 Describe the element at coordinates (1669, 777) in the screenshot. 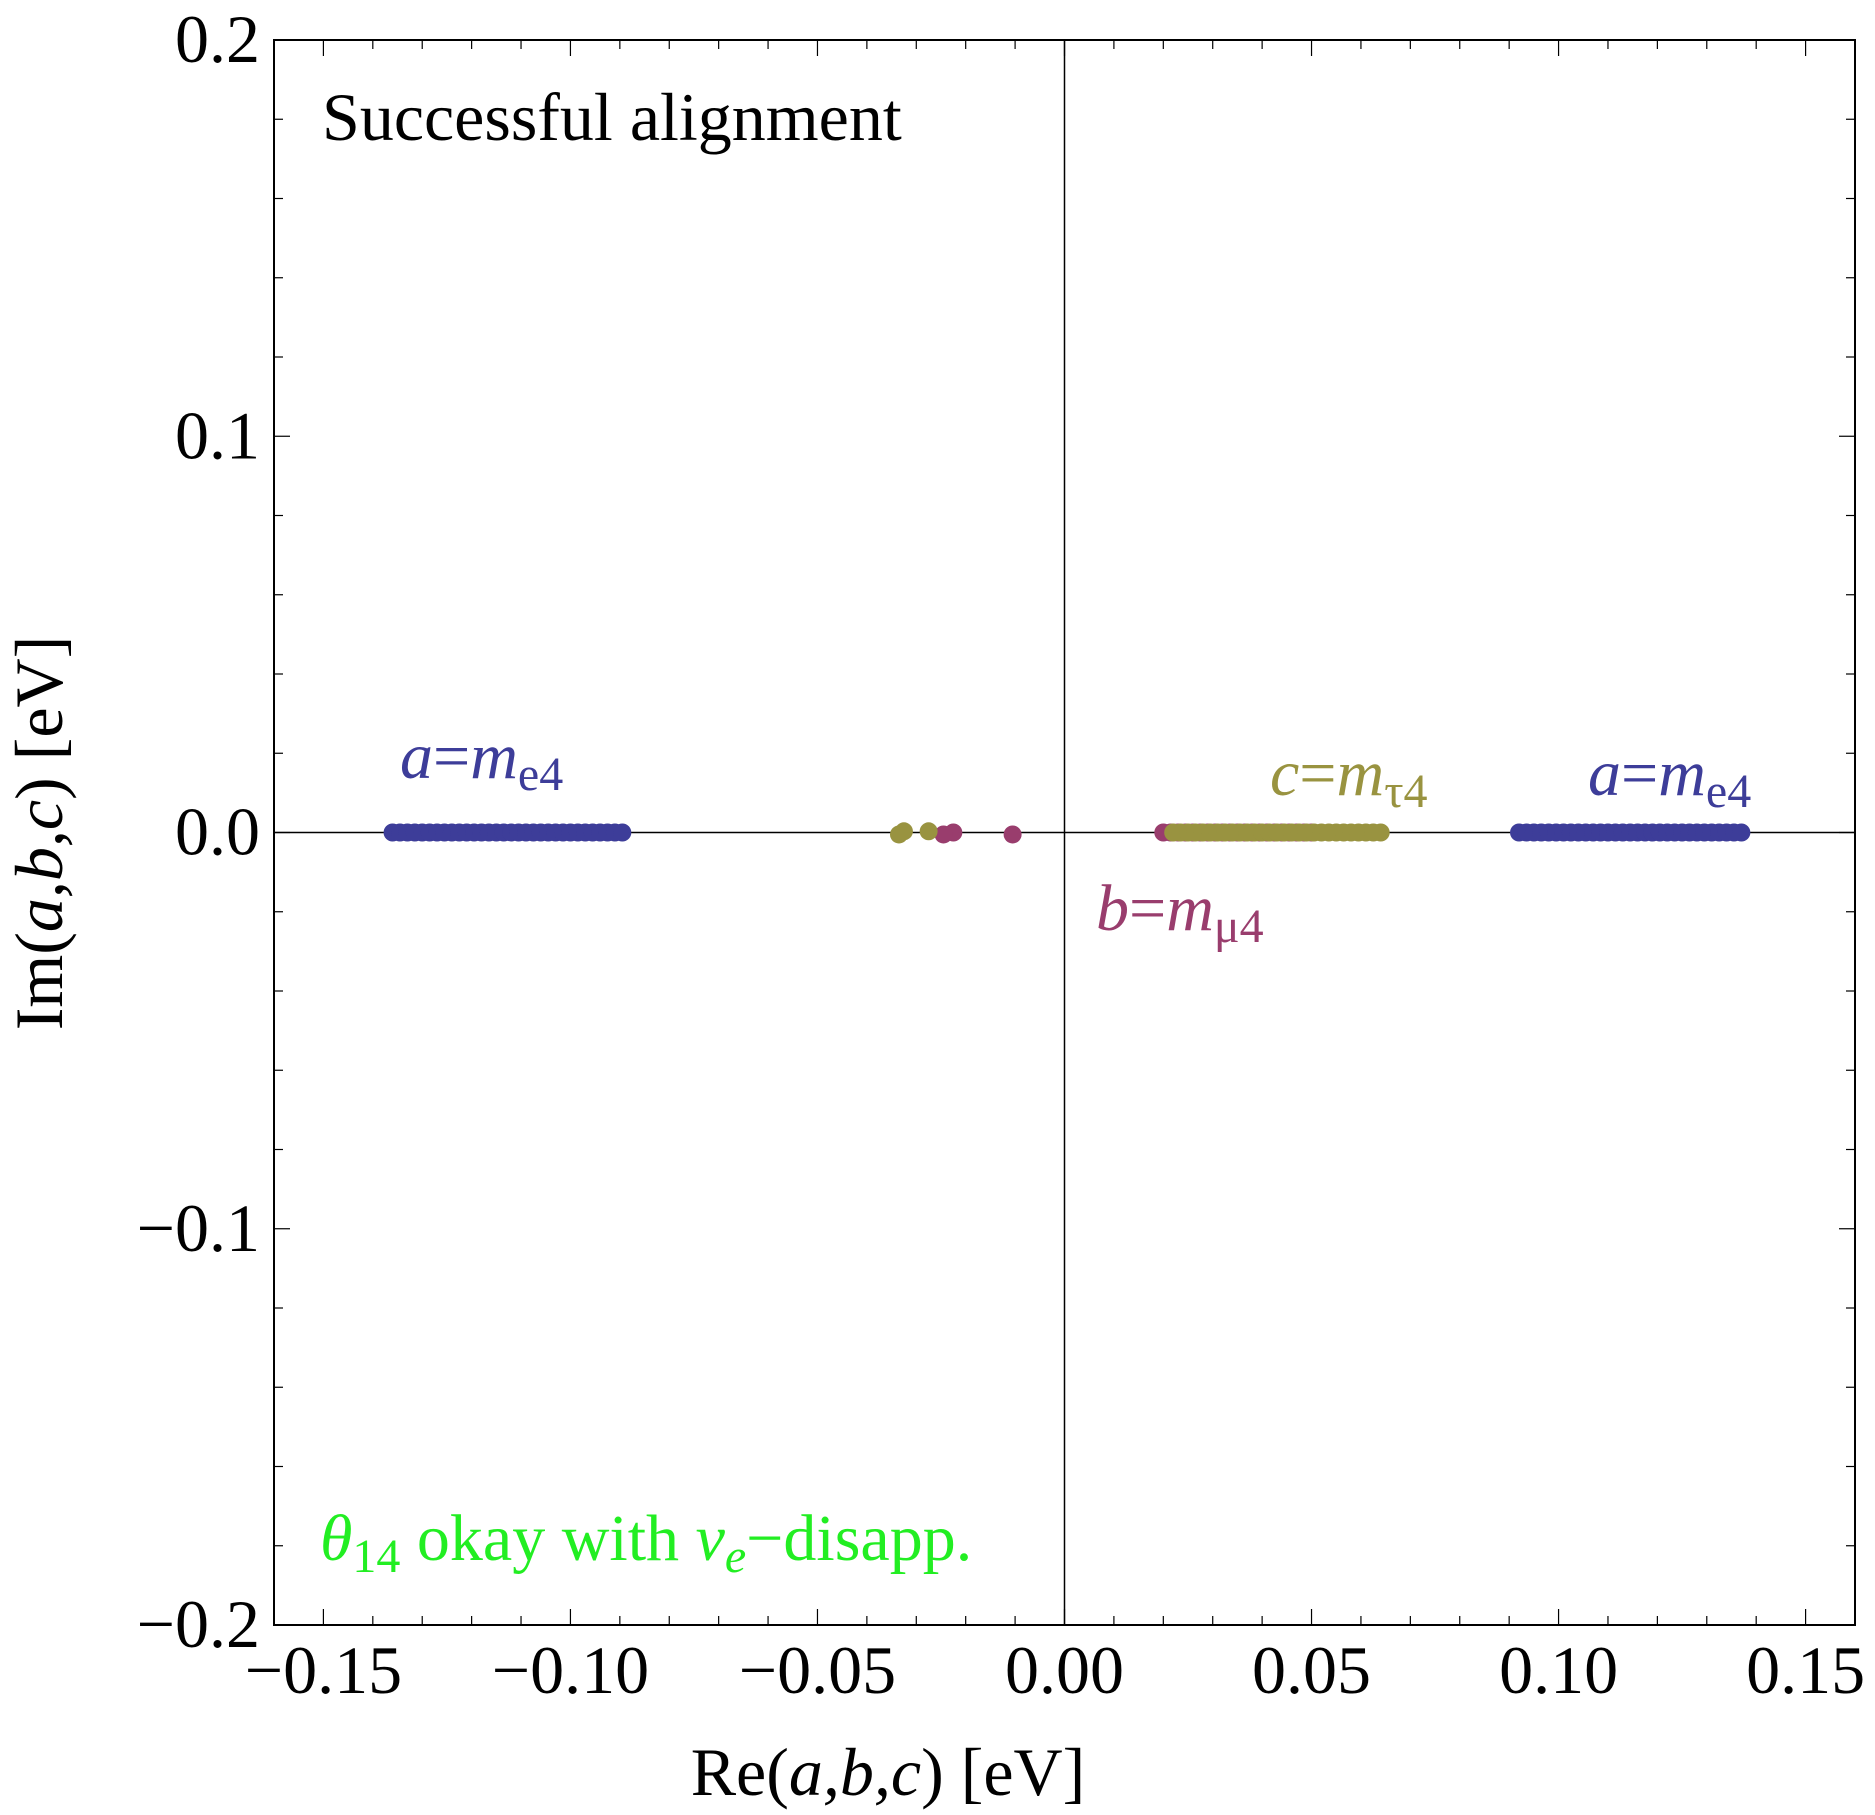

I see `label-a-right: a=me4` at that location.